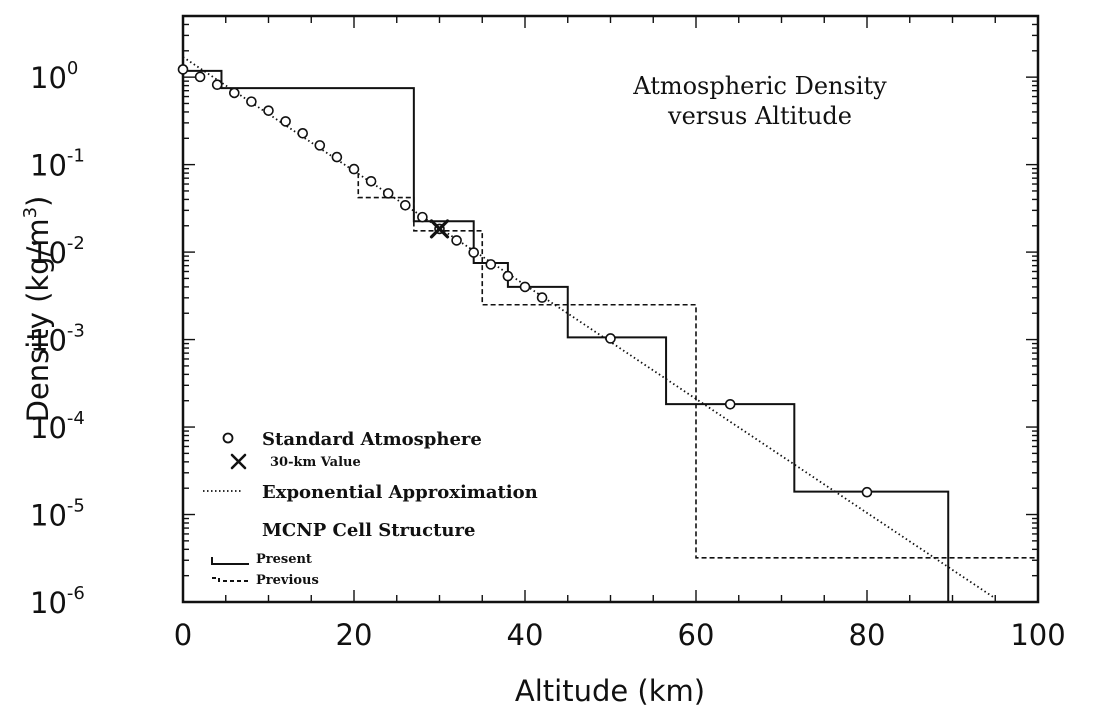 The width and height of the screenshot is (1103, 715). I want to click on y-axis-label: Density (kg/m3), so click(37, 309).